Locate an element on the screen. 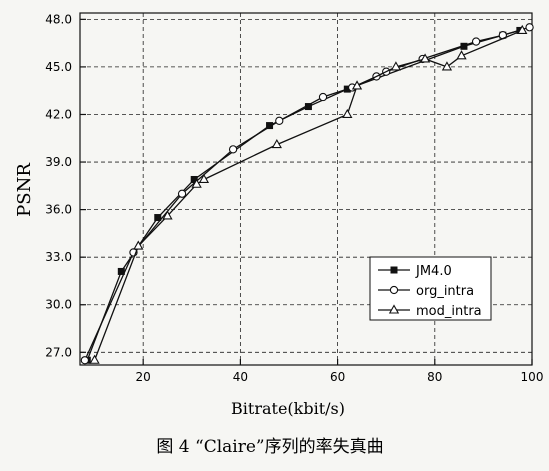 The width and height of the screenshot is (549, 471). x-tick-label: 60 is located at coordinates (337, 377).